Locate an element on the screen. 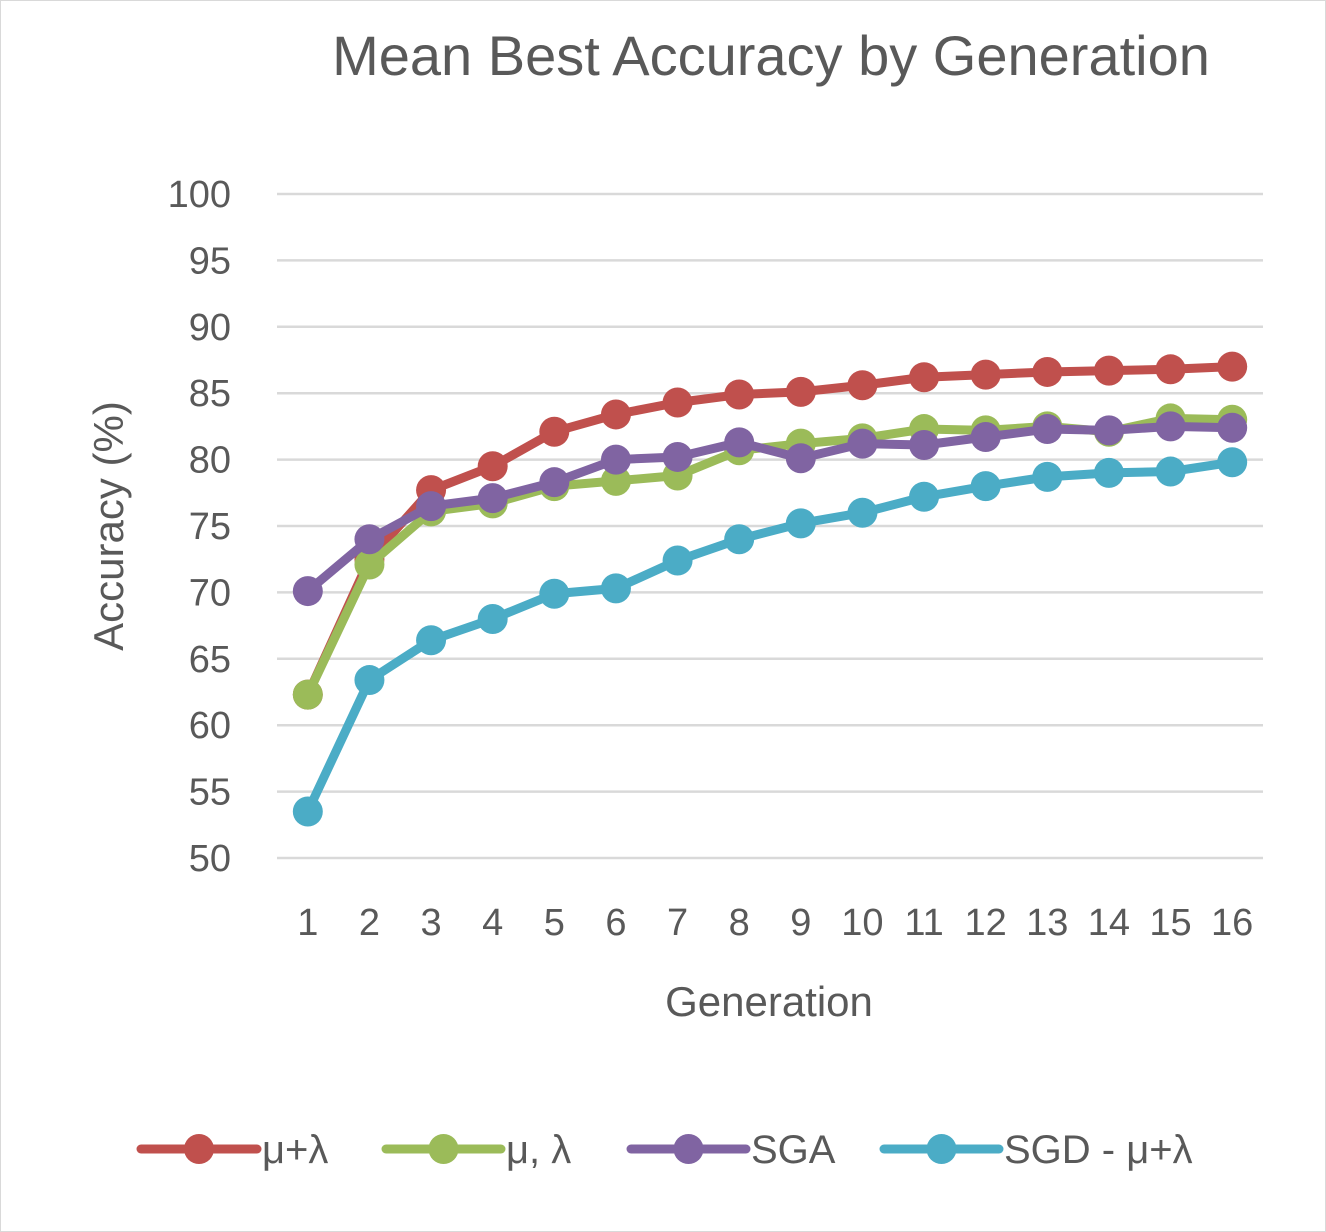 The width and height of the screenshot is (1326, 1232). y-tick-label: 55 is located at coordinates (210, 793).